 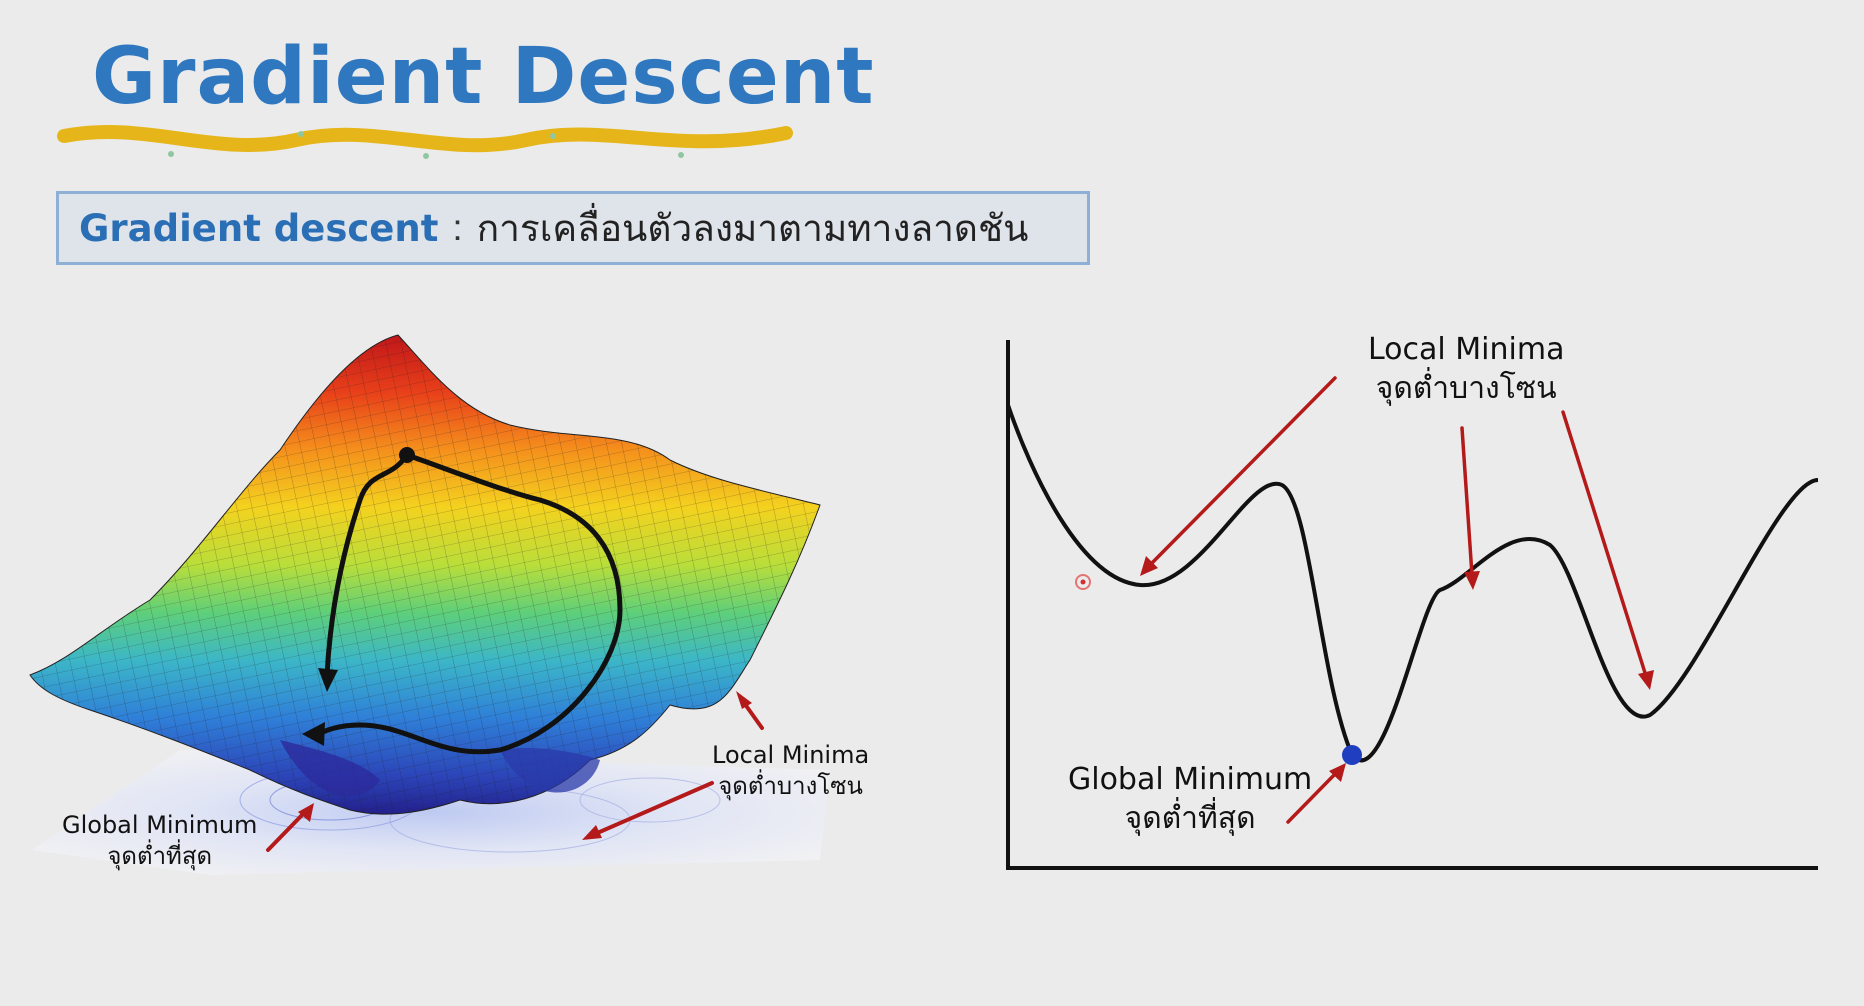 What do you see at coordinates (160, 856) in the screenshot?
I see `surface-global-minimum-th: จุดต่ำที่สุด` at bounding box center [160, 856].